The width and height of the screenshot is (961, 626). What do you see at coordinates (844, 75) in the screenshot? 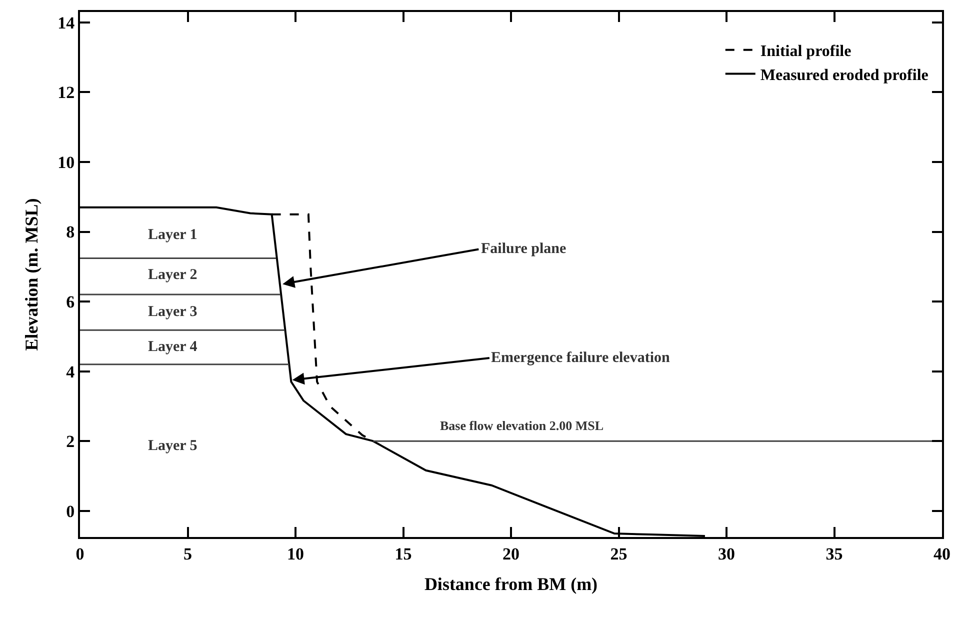
I see `legend-label: Measured eroded profile` at bounding box center [844, 75].